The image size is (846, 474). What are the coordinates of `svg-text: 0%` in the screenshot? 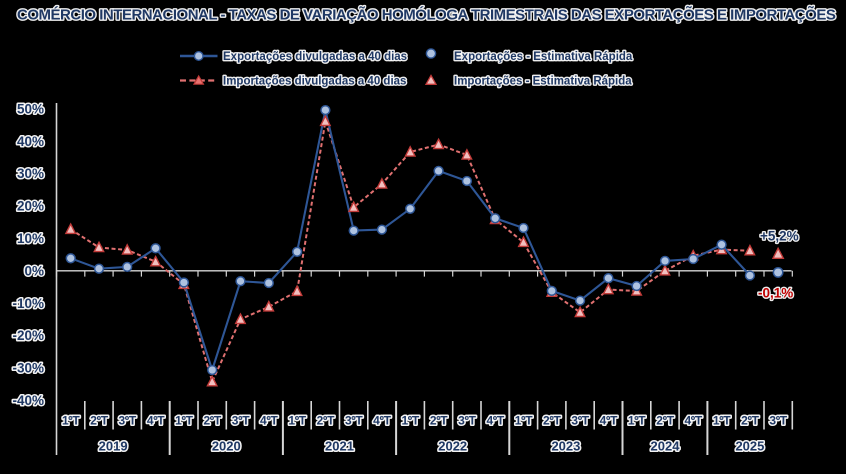 It's located at (34, 270).